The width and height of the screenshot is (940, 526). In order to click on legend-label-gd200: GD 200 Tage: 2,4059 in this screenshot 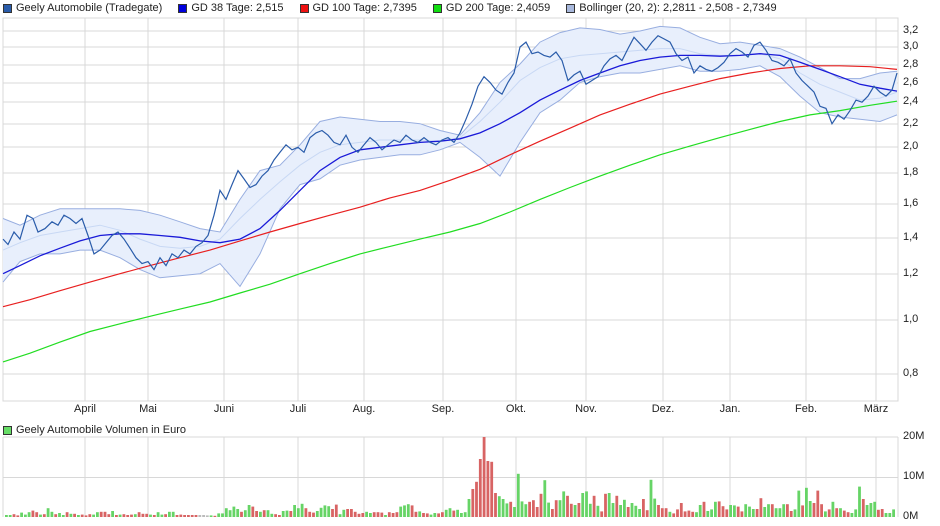, I will do `click(498, 8)`.